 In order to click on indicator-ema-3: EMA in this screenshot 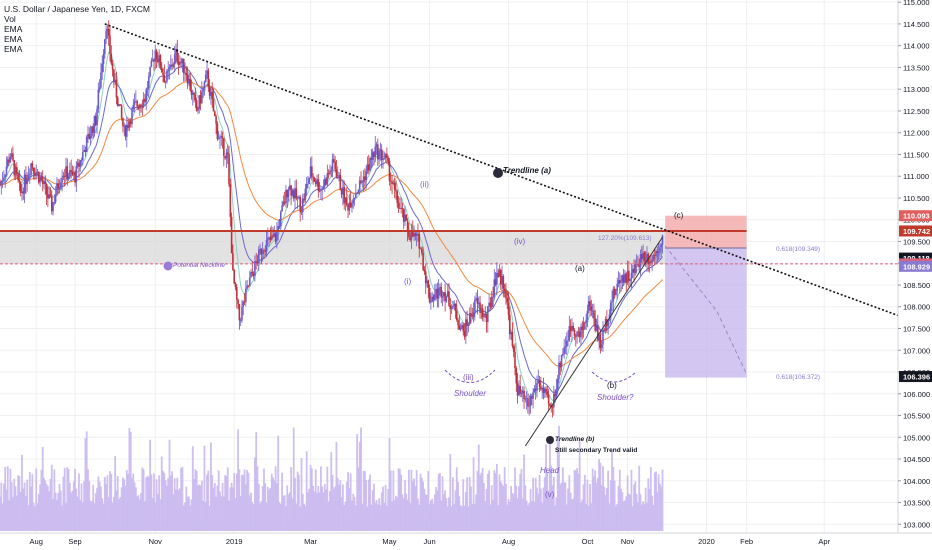, I will do `click(13, 49)`.